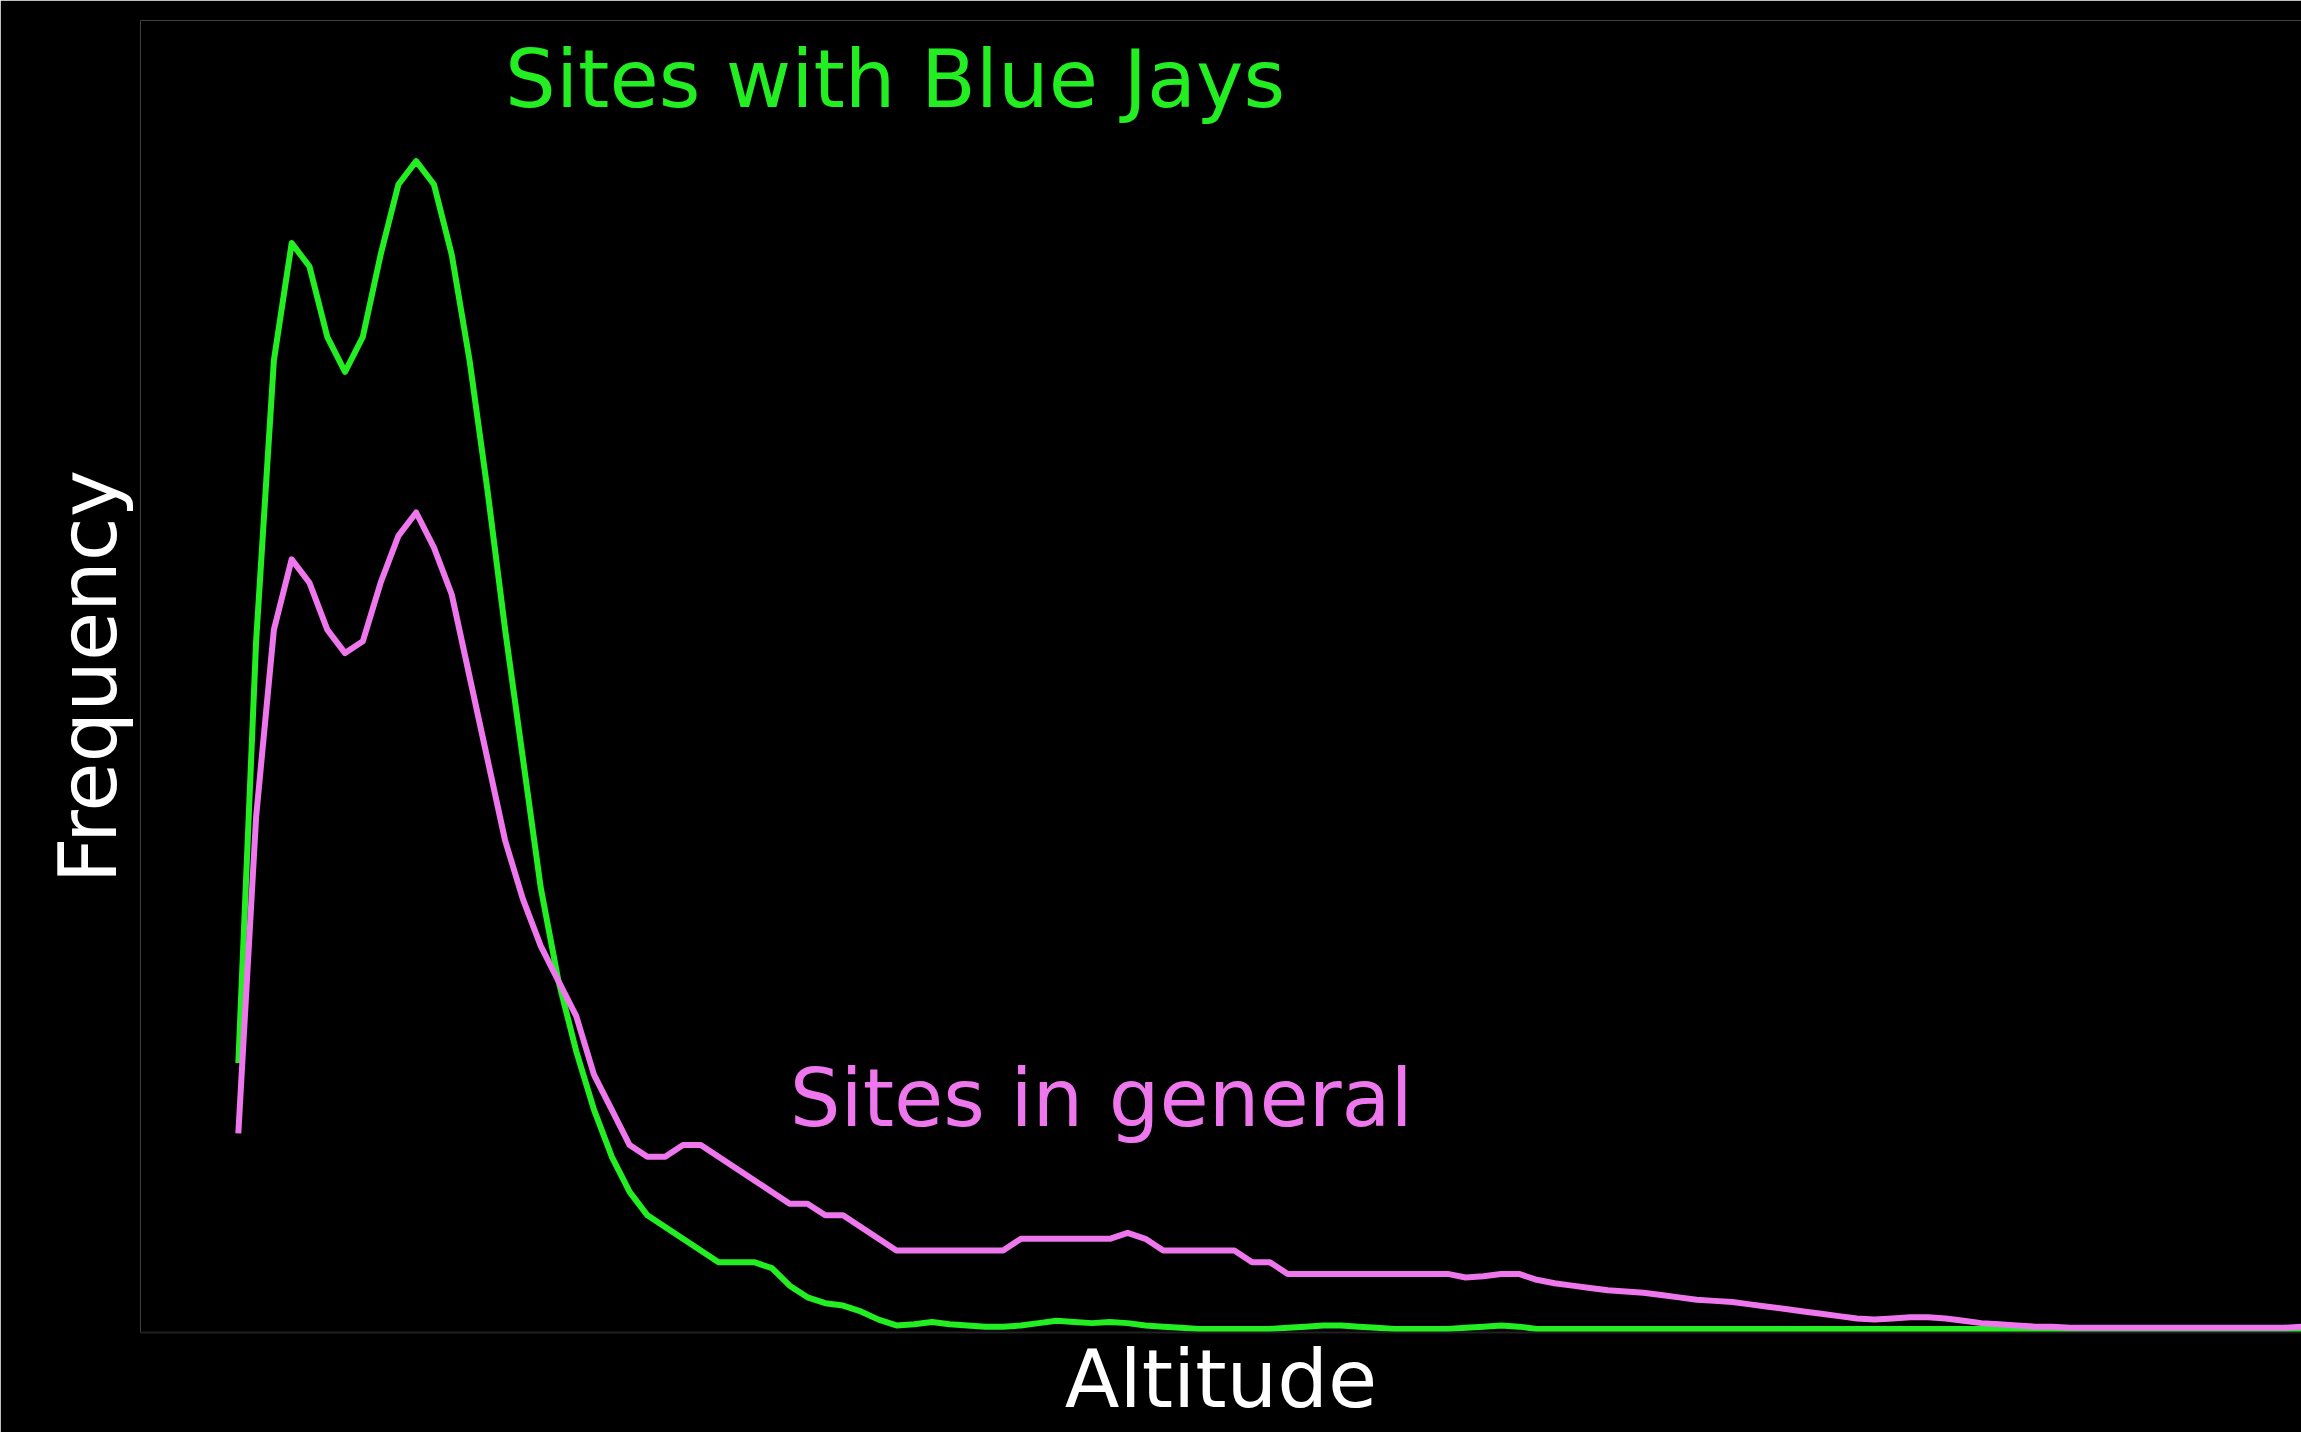  I want to click on x-axis-title: Altitude, so click(1221, 1379).